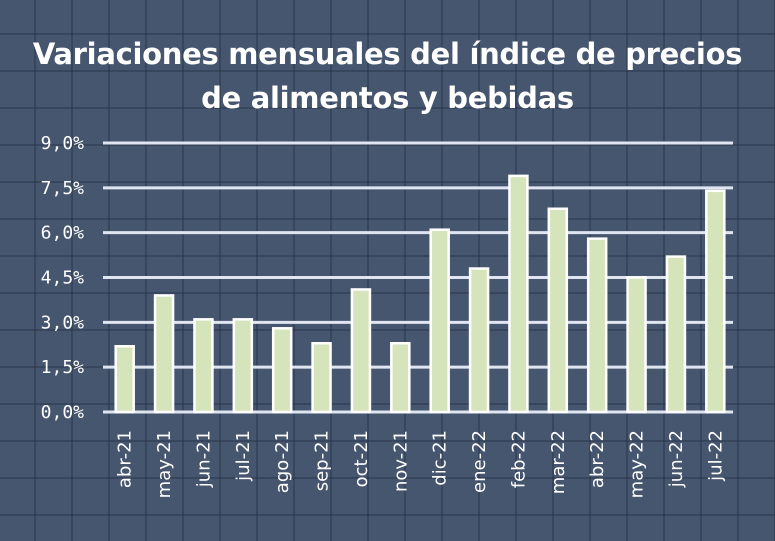 The image size is (775, 541). I want to click on x-tick-label: abr-21, so click(125, 459).